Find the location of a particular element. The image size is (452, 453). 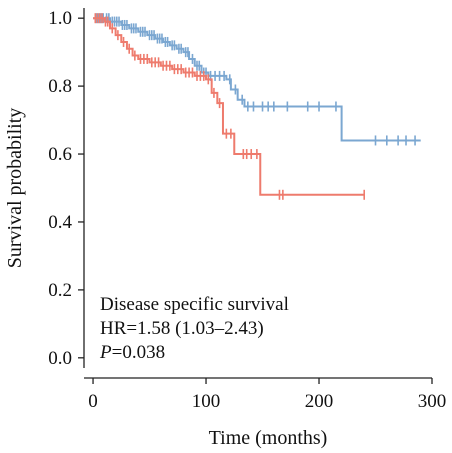

annotation-p-value: P=0.038 is located at coordinates (132, 352).